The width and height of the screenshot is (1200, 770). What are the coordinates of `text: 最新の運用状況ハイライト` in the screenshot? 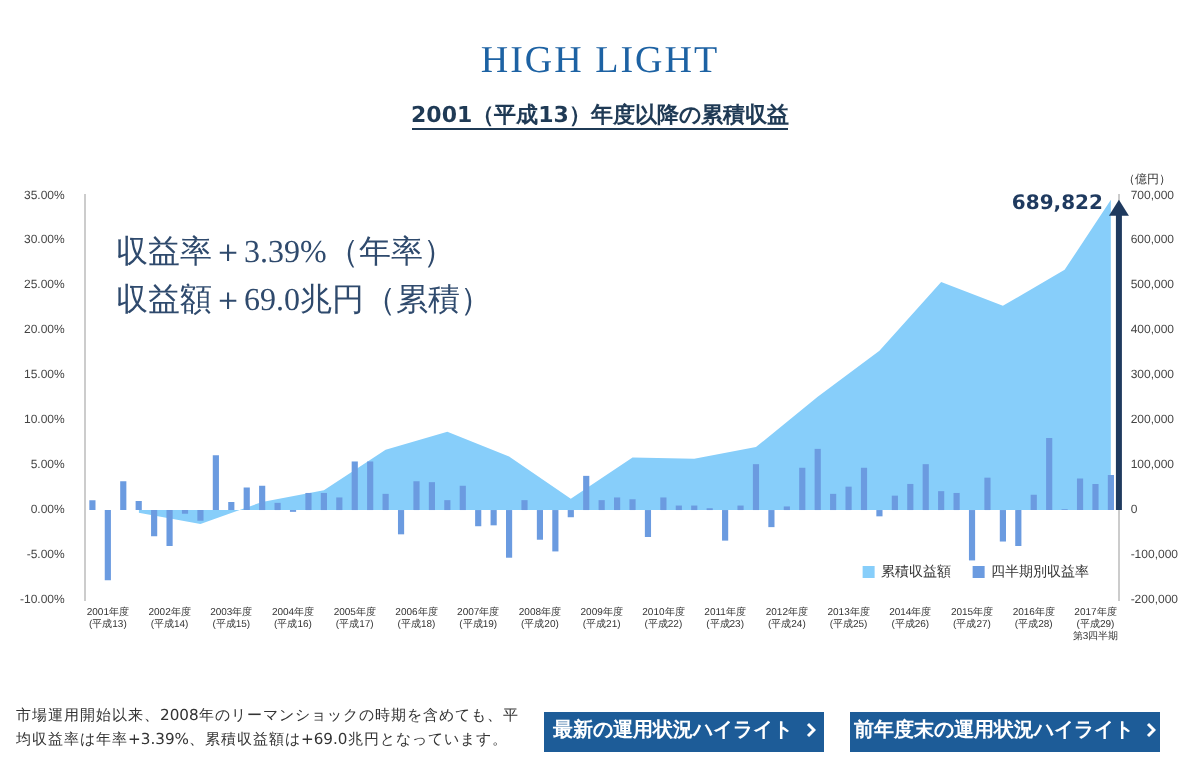 It's located at (684, 732).